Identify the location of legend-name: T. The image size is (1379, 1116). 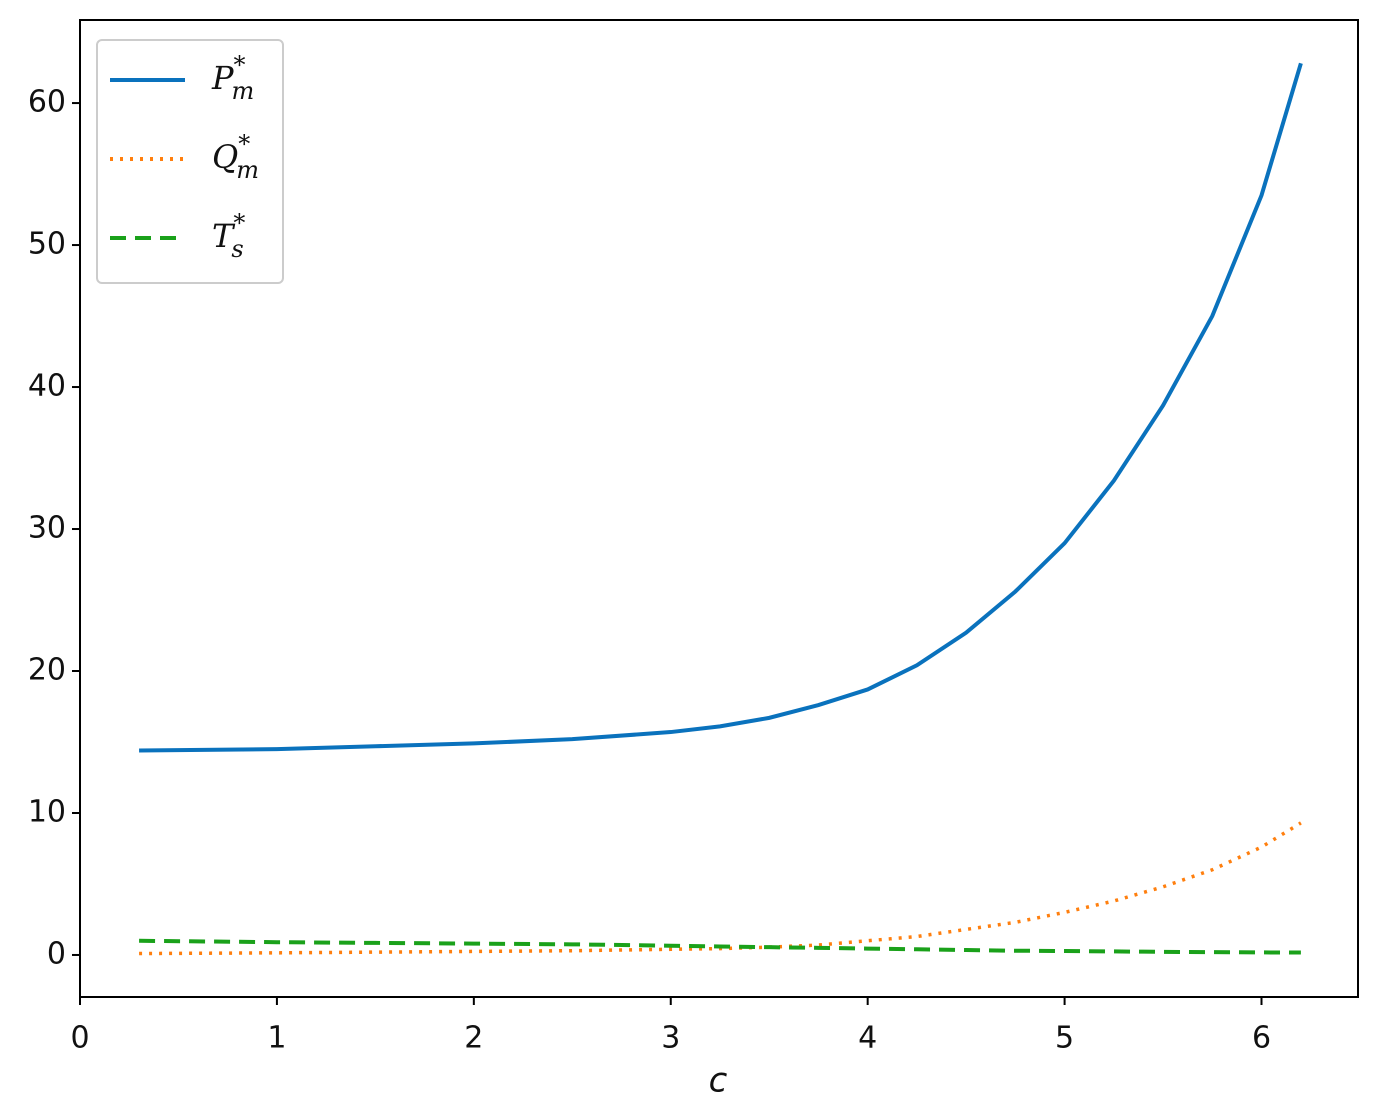
(224, 236).